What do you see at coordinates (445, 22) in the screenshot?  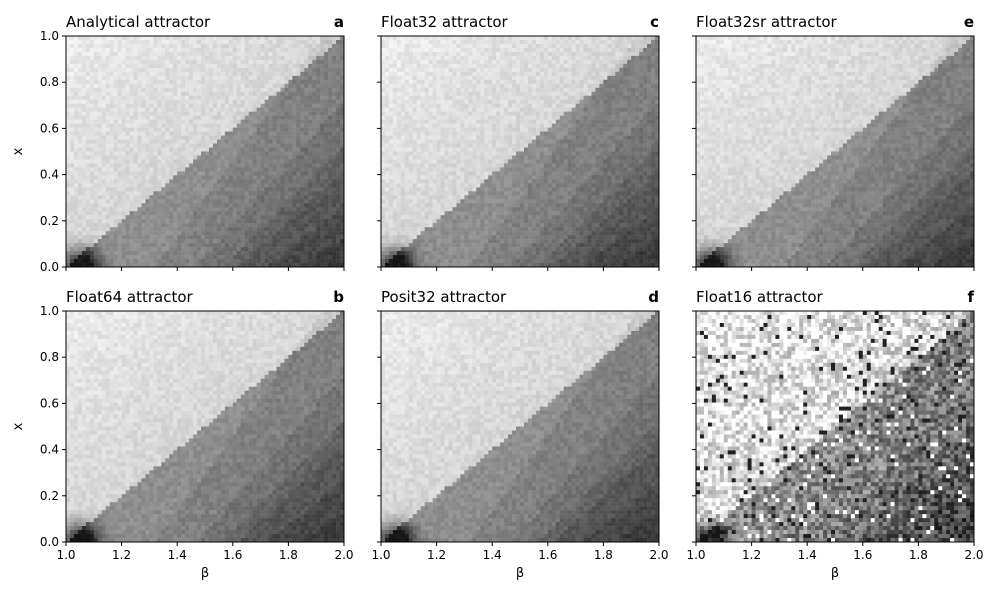 I see `panel-title: Float32 attractor` at bounding box center [445, 22].